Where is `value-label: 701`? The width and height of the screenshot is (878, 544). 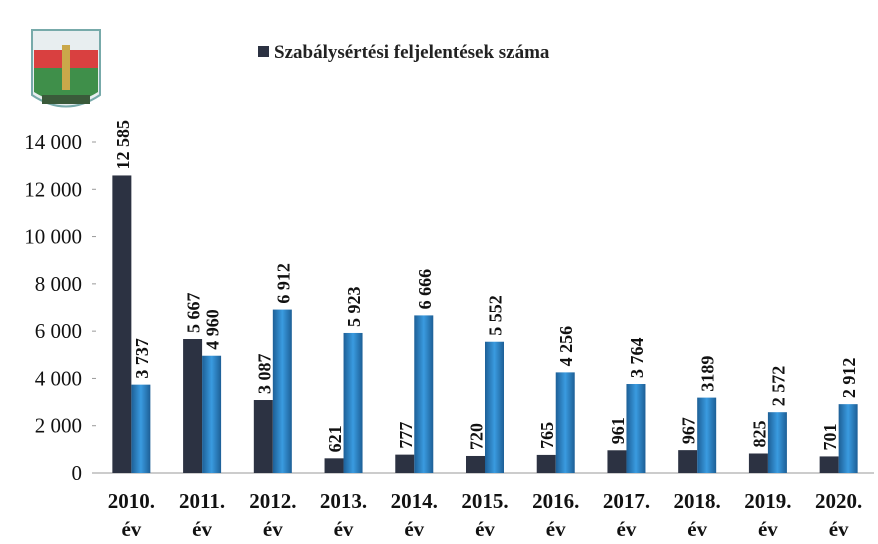 value-label: 701 is located at coordinates (830, 436).